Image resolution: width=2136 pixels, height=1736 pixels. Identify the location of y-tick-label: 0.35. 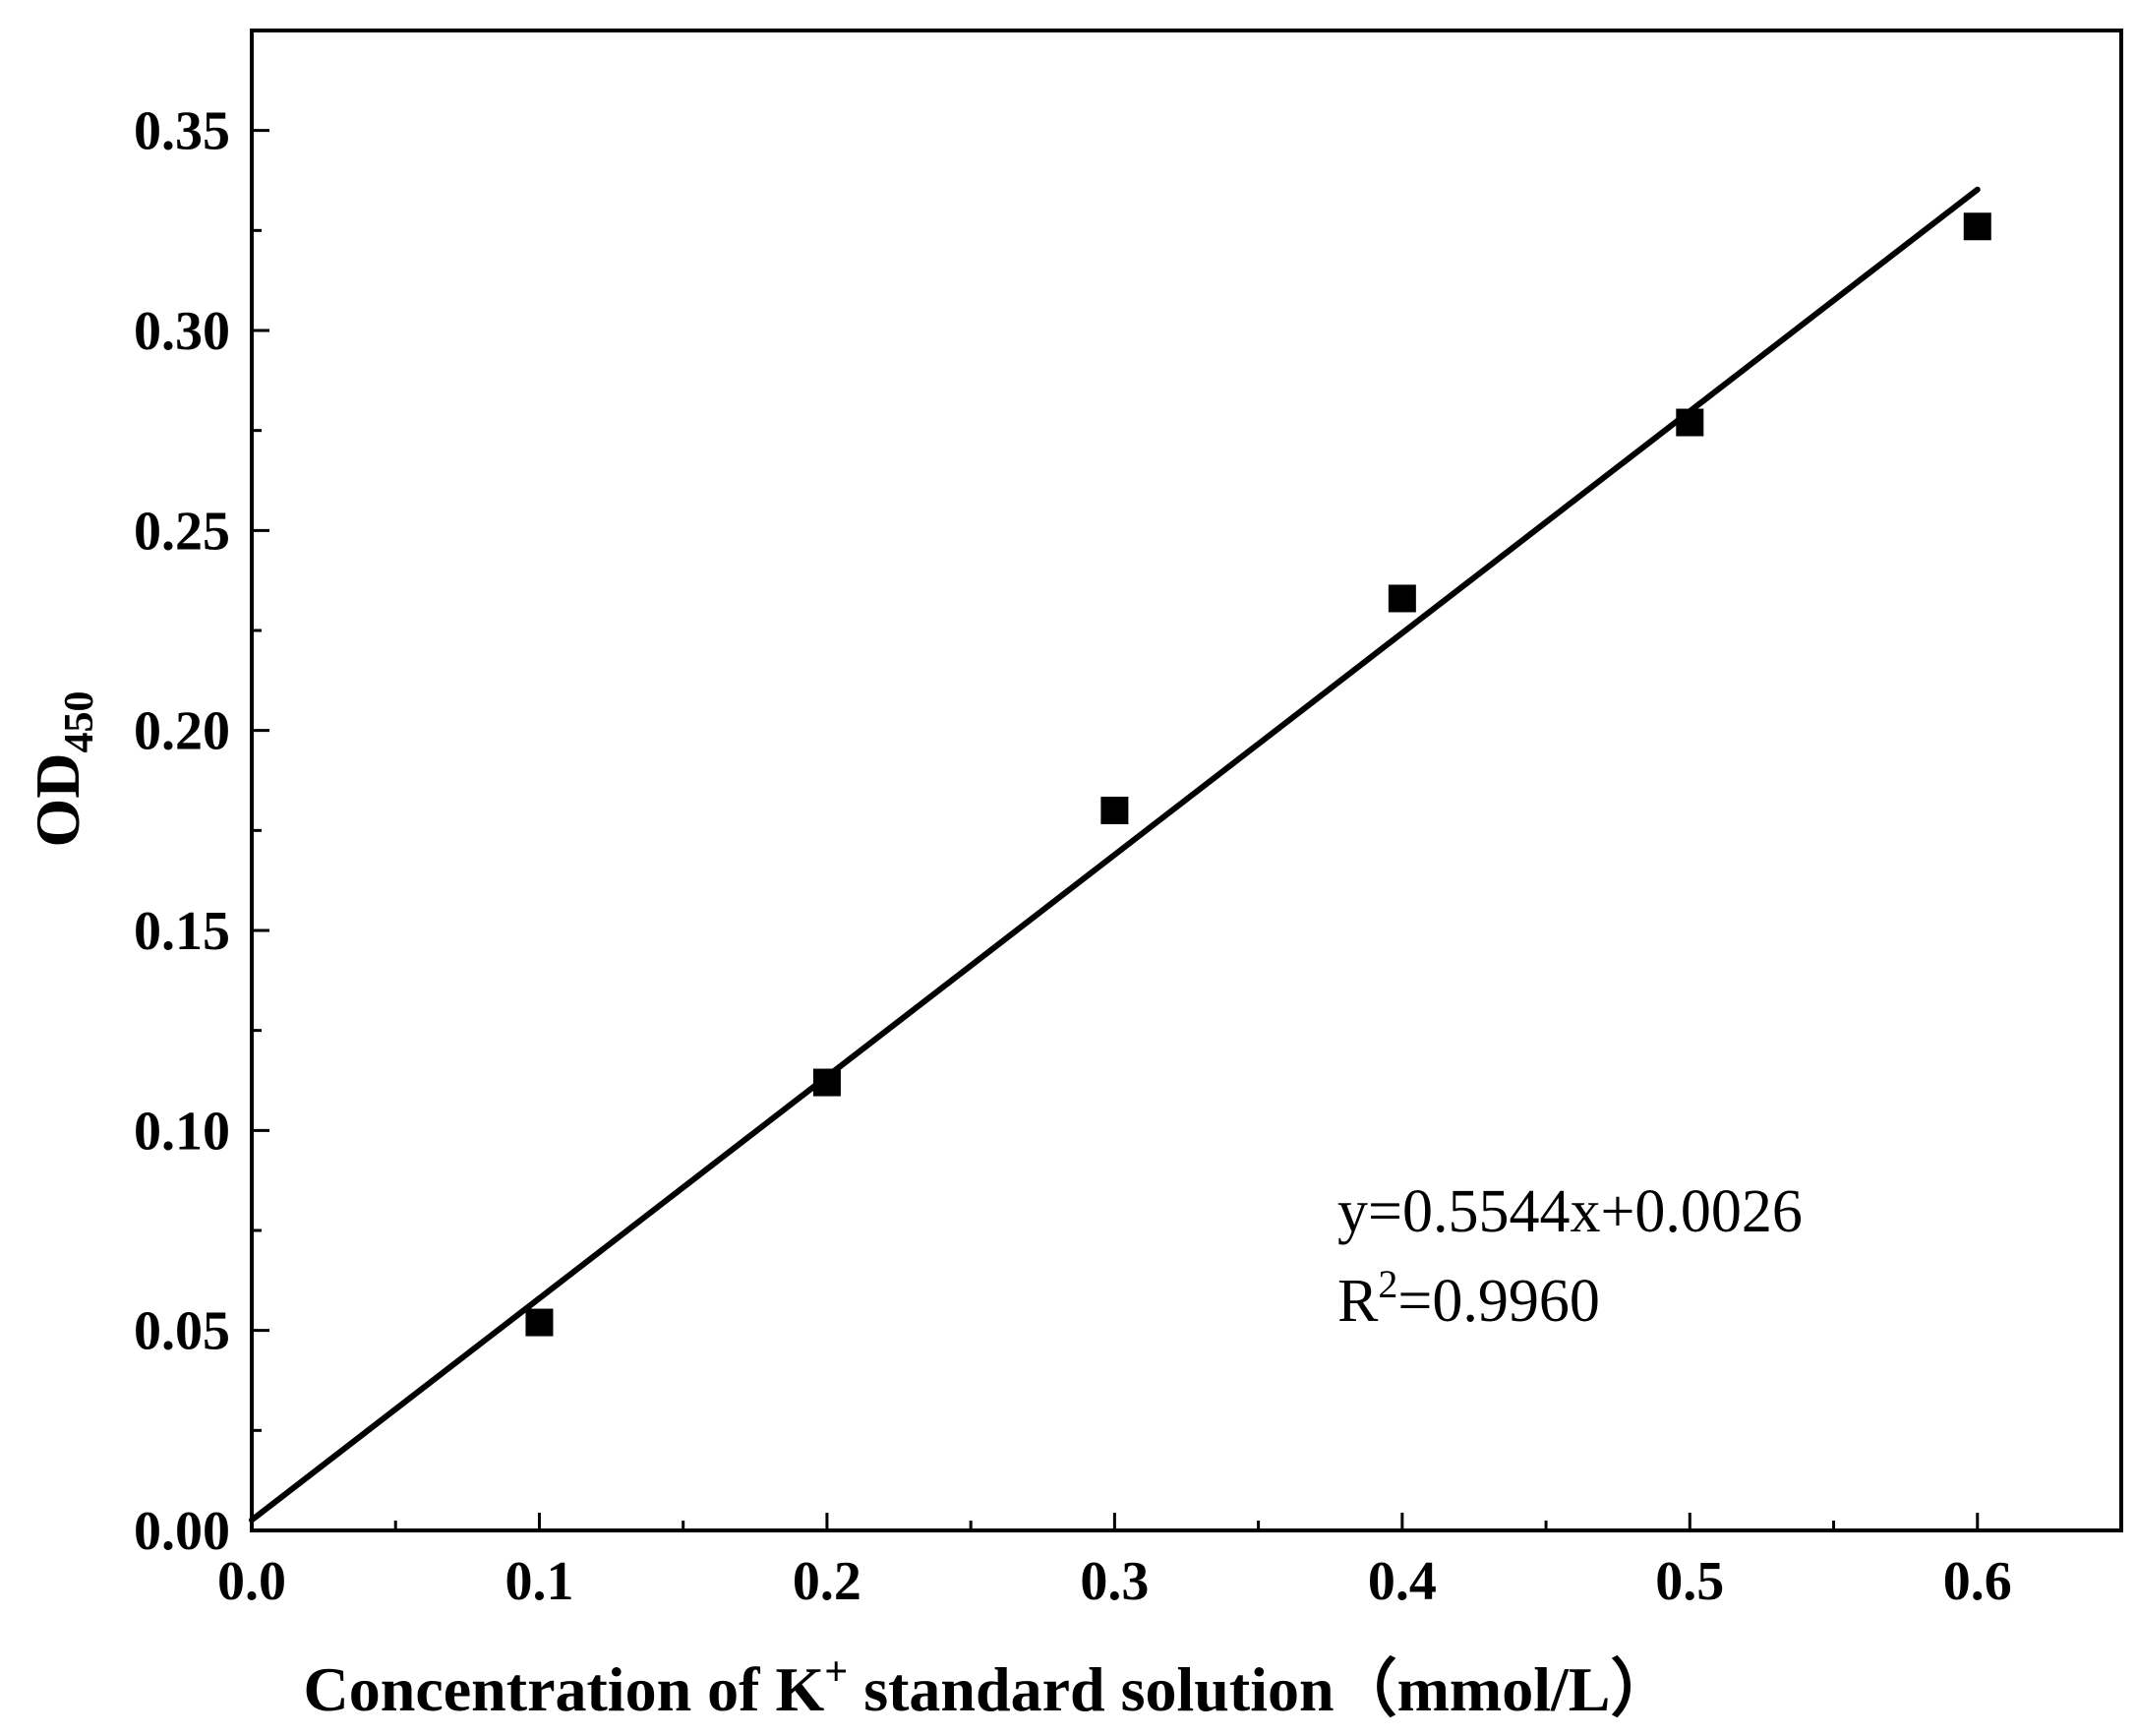
(182, 131).